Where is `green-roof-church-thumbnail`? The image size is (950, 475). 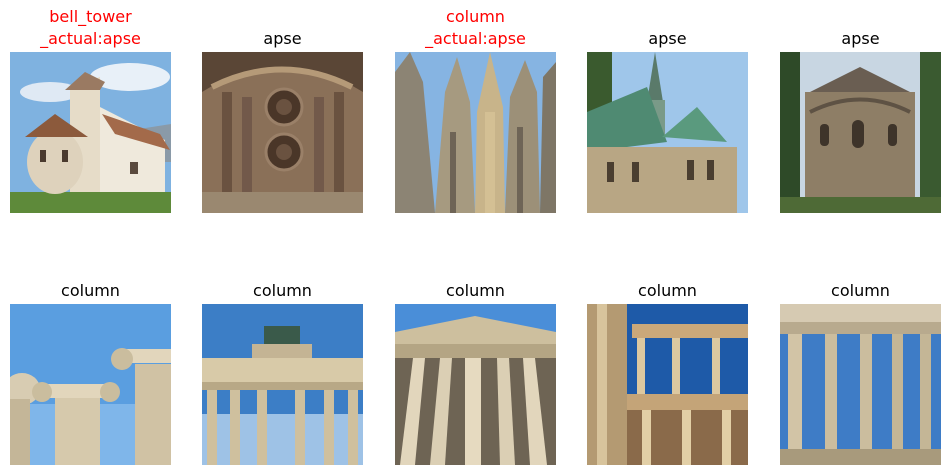
green-roof-church-thumbnail is located at coordinates (667, 132).